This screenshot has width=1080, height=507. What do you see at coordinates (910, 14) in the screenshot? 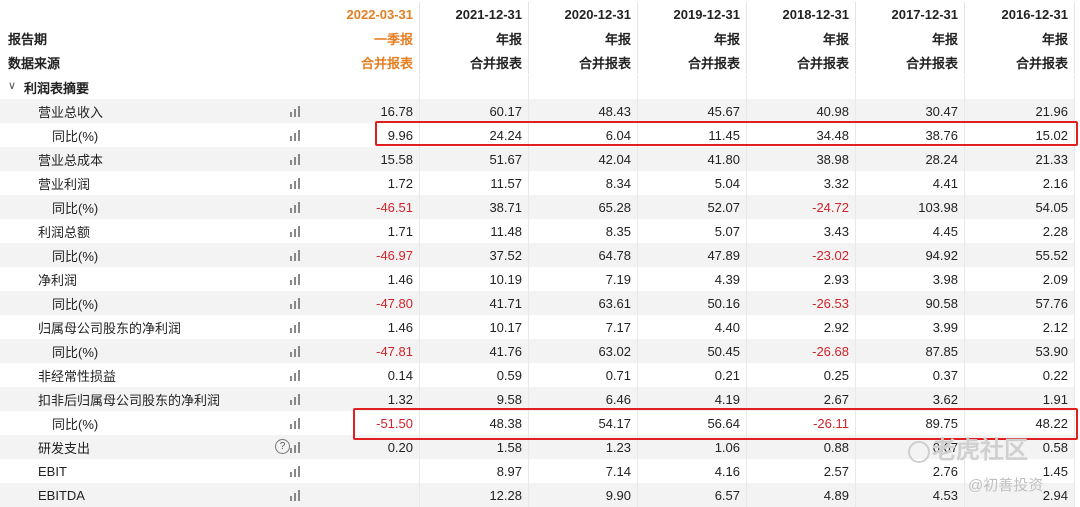
I see `column-header-date: 2017-12-31` at bounding box center [910, 14].